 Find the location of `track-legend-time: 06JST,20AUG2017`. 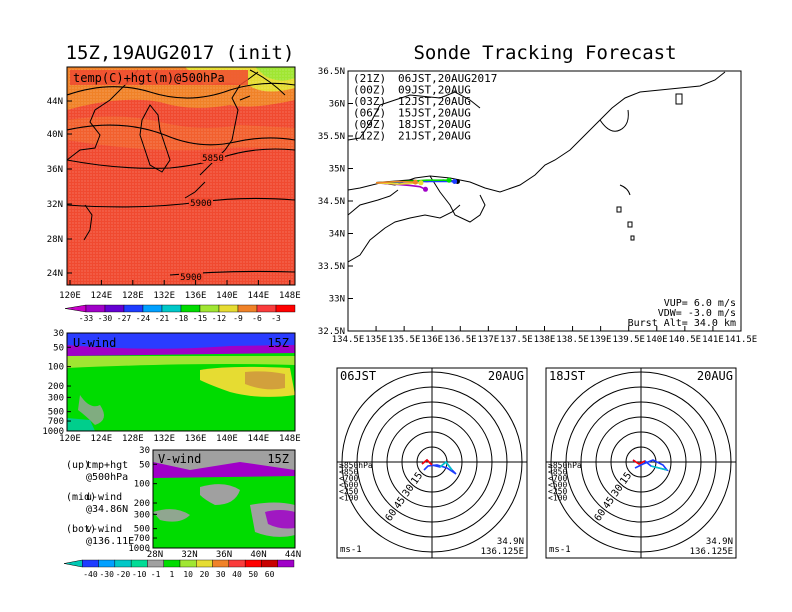

track-legend-time: 06JST,20AUG2017 is located at coordinates (447, 78).